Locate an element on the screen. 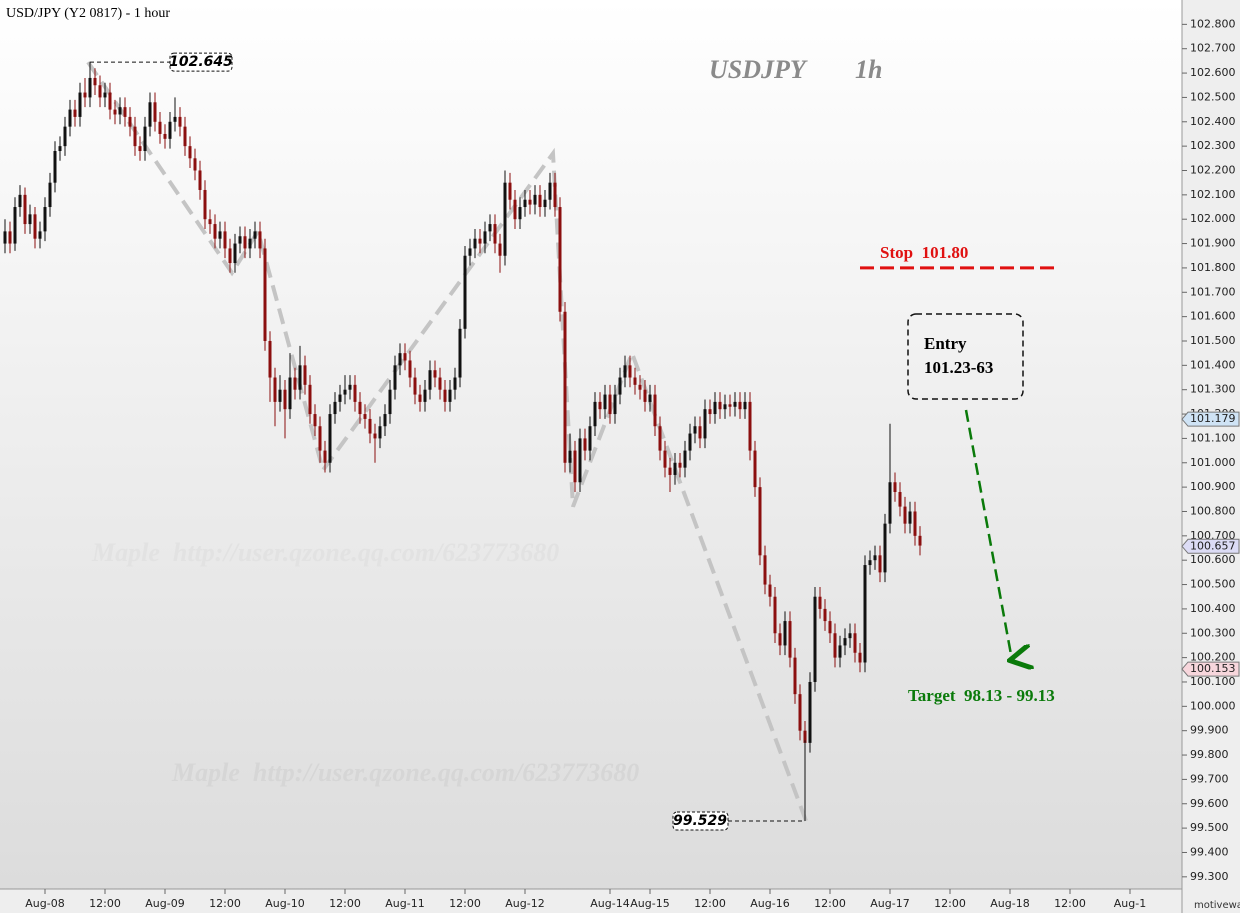  y-tick-label: 102.200 is located at coordinates (1213, 169).